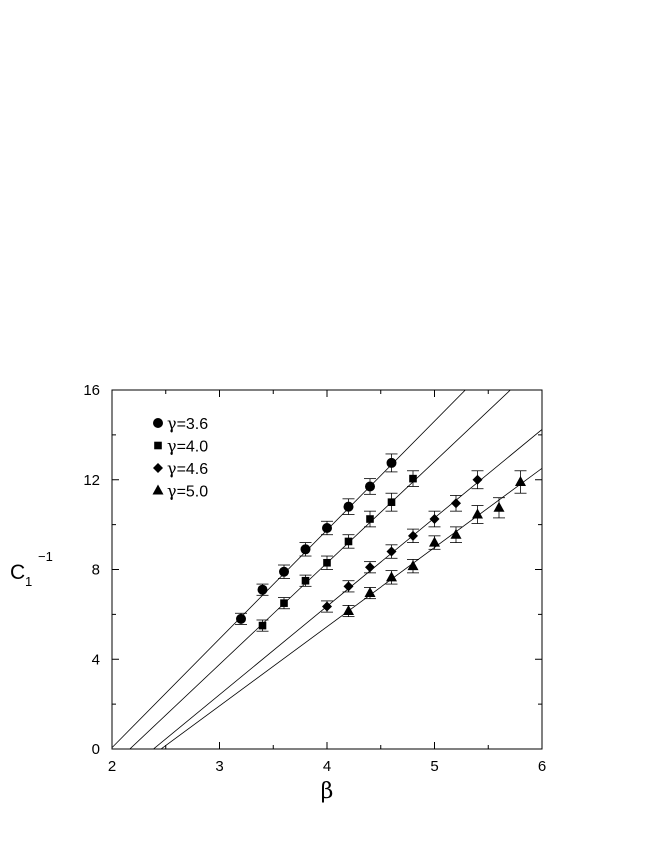 Image resolution: width=654 pixels, height=846 pixels. I want to click on legend-item: γ=4.6, so click(180, 468).